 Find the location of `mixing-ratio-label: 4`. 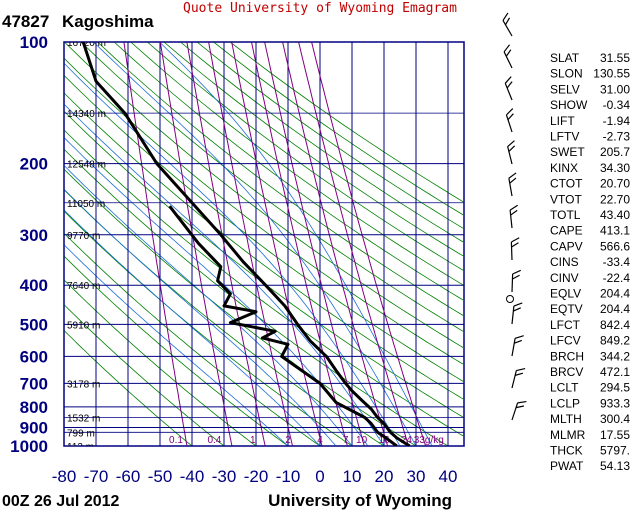

mixing-ratio-label: 4 is located at coordinates (320, 440).